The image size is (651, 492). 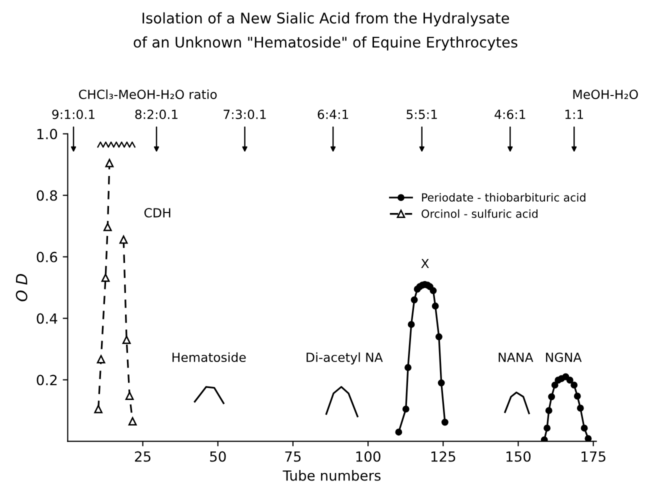 I want to click on text: 8:2:0.1, so click(x=156, y=115).